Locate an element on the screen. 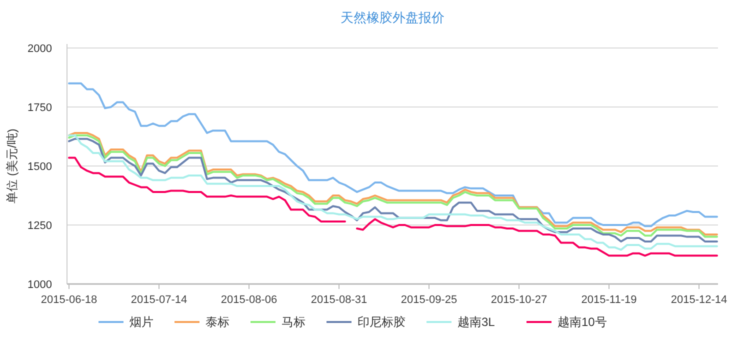 This screenshot has height=348, width=737. x-tick-label: 2015-07-14 is located at coordinates (159, 300).